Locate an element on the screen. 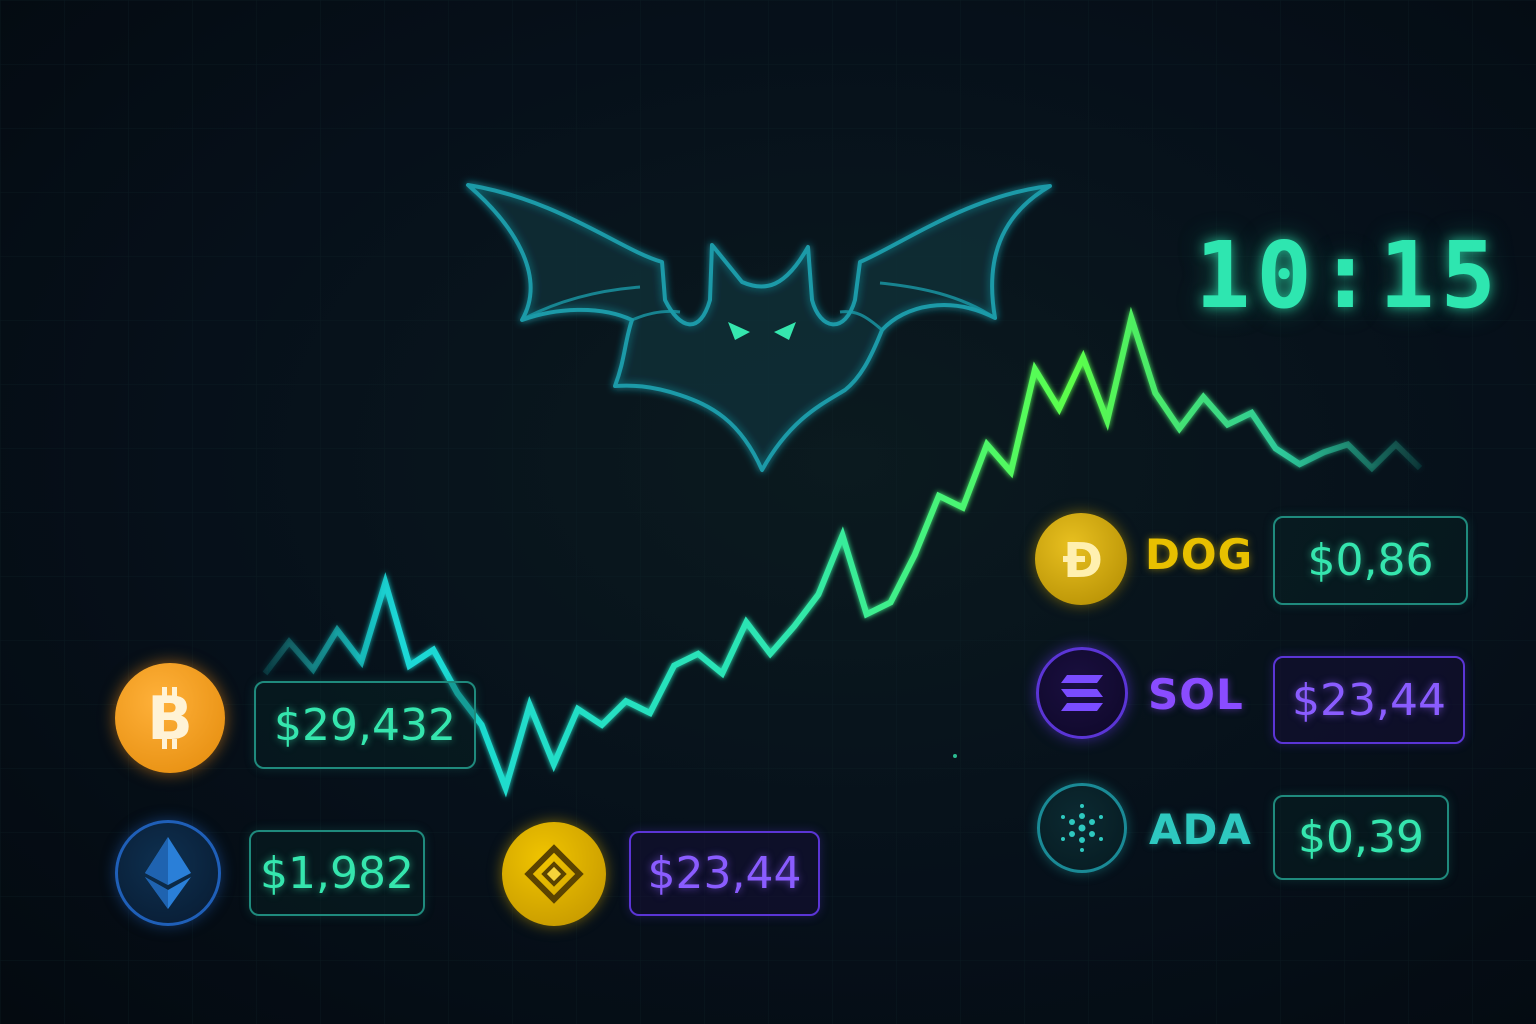  solana-icon is located at coordinates (1082, 693).